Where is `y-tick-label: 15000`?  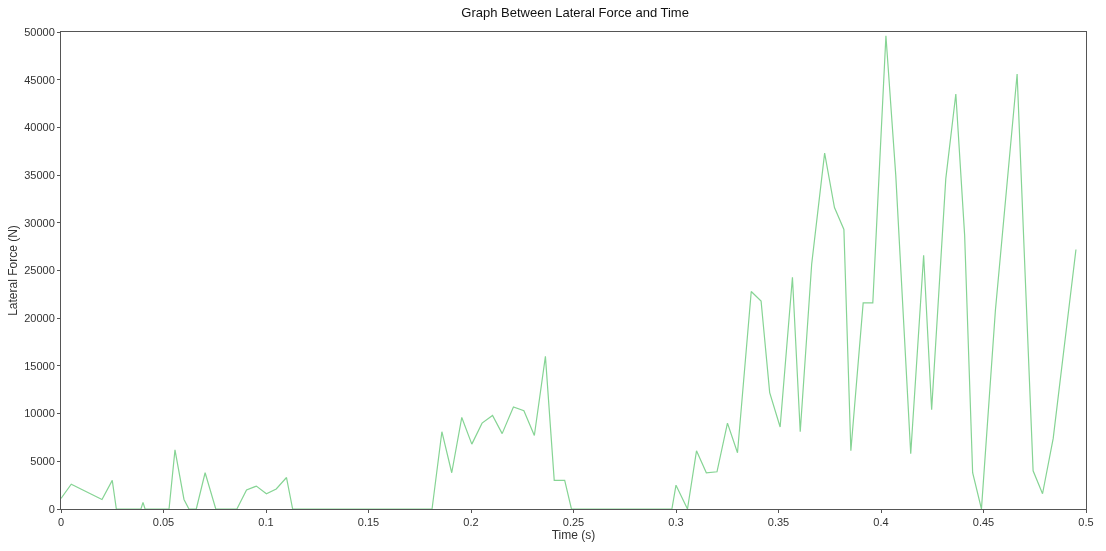 y-tick-label: 15000 is located at coordinates (39, 365).